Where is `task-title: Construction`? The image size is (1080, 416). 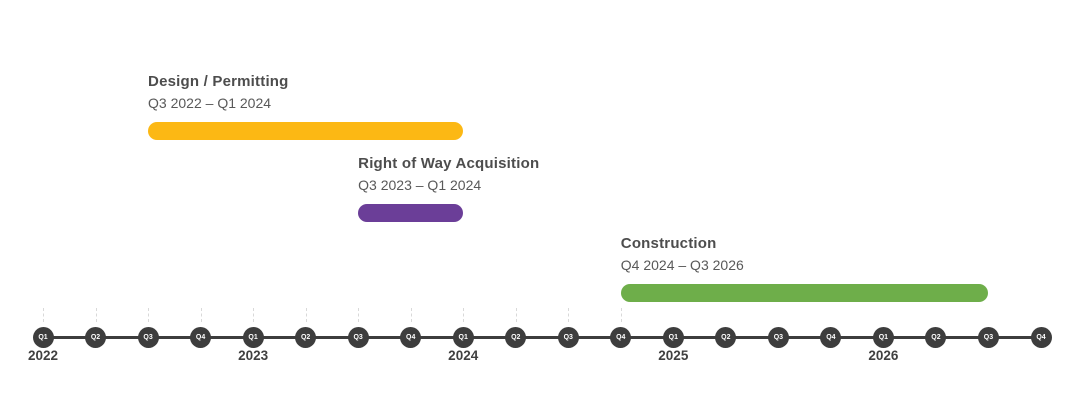 task-title: Construction is located at coordinates (668, 243).